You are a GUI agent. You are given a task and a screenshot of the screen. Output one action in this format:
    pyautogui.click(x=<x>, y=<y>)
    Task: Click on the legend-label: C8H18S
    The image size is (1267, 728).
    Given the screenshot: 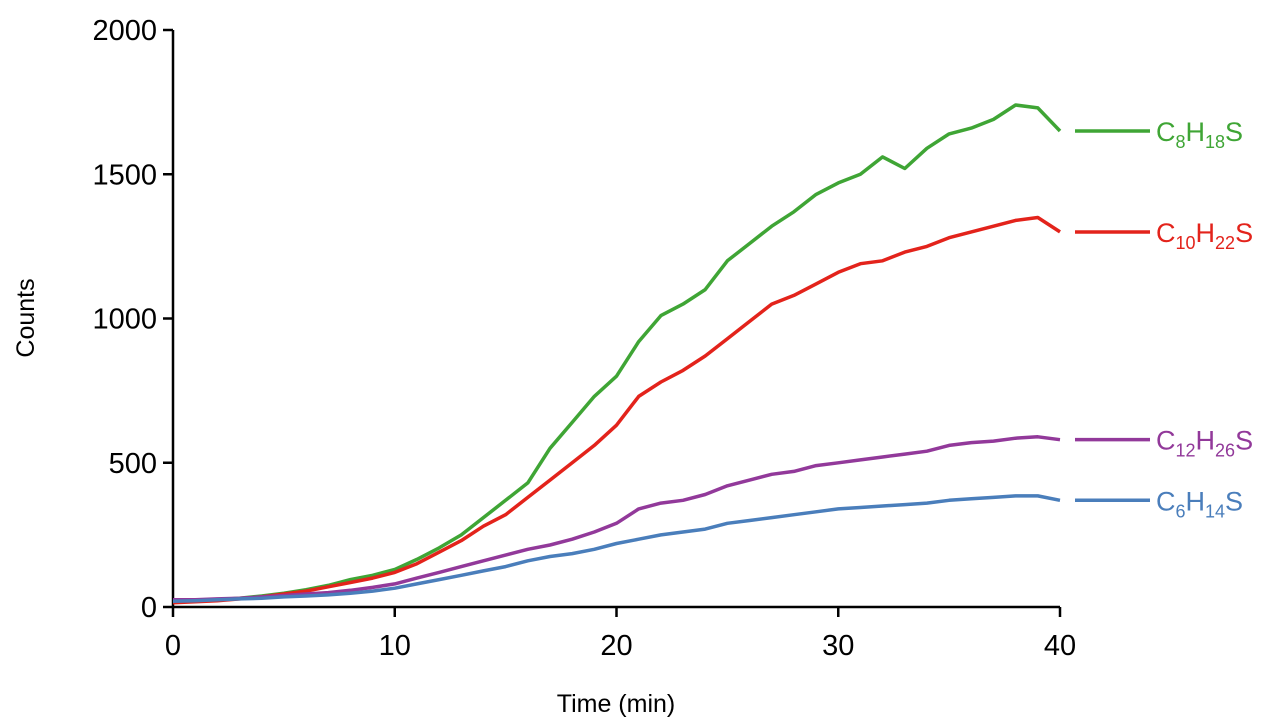 What is the action you would take?
    pyautogui.click(x=1199, y=134)
    